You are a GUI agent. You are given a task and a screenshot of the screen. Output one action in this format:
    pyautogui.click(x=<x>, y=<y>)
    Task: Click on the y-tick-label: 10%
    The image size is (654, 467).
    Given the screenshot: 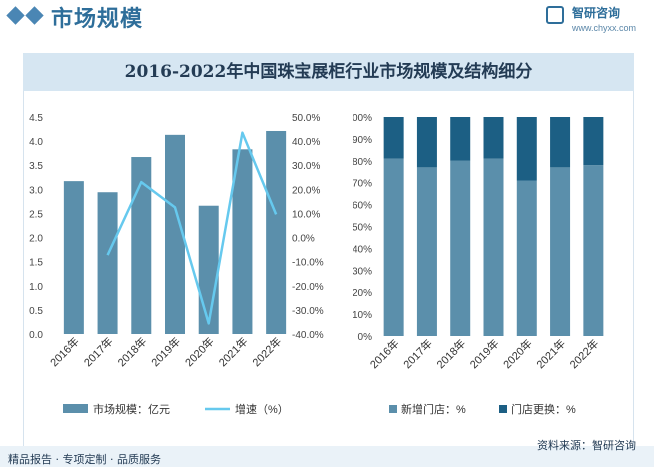 What is the action you would take?
    pyautogui.click(x=362, y=315)
    